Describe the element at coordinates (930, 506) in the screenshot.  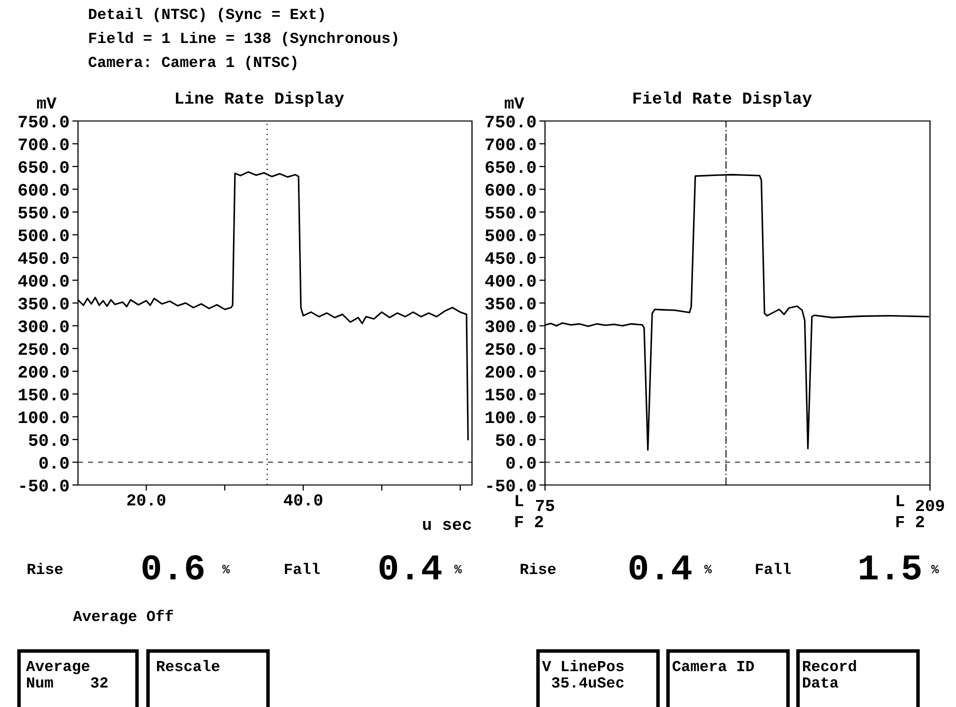
I see `x-tick-label: 209` at that location.